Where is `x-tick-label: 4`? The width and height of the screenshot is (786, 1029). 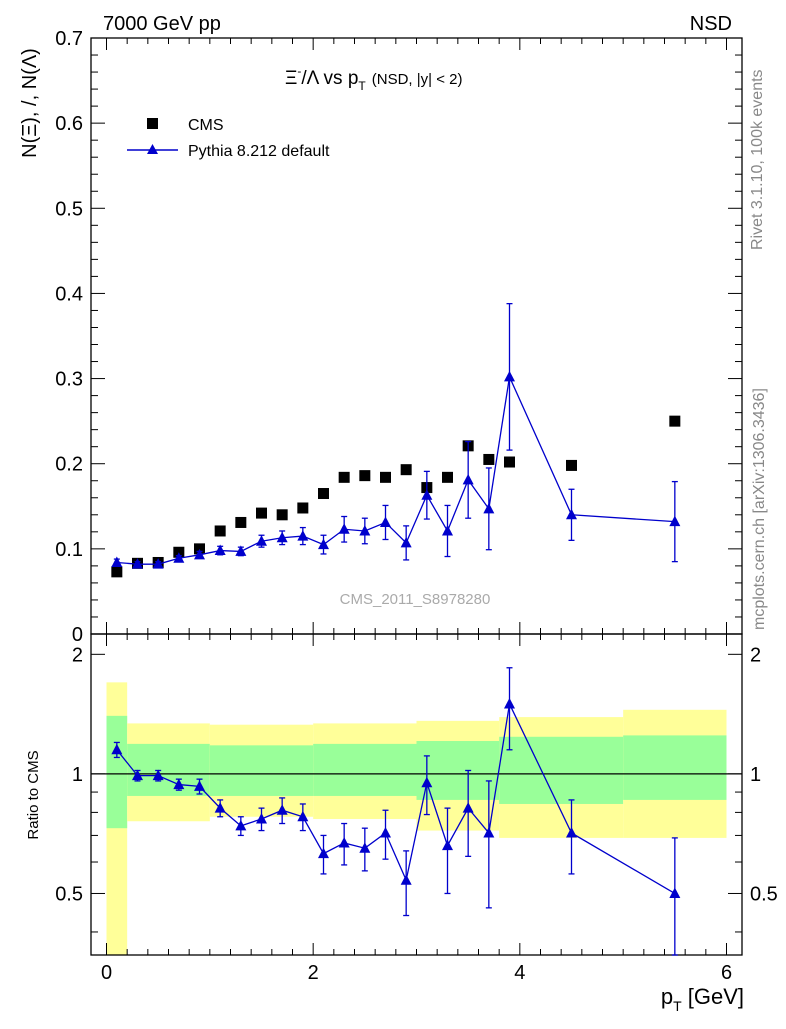
x-tick-label: 4 is located at coordinates (519, 973).